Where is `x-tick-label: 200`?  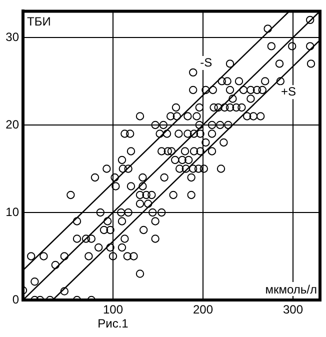
x-tick-label: 200 is located at coordinates (203, 309).